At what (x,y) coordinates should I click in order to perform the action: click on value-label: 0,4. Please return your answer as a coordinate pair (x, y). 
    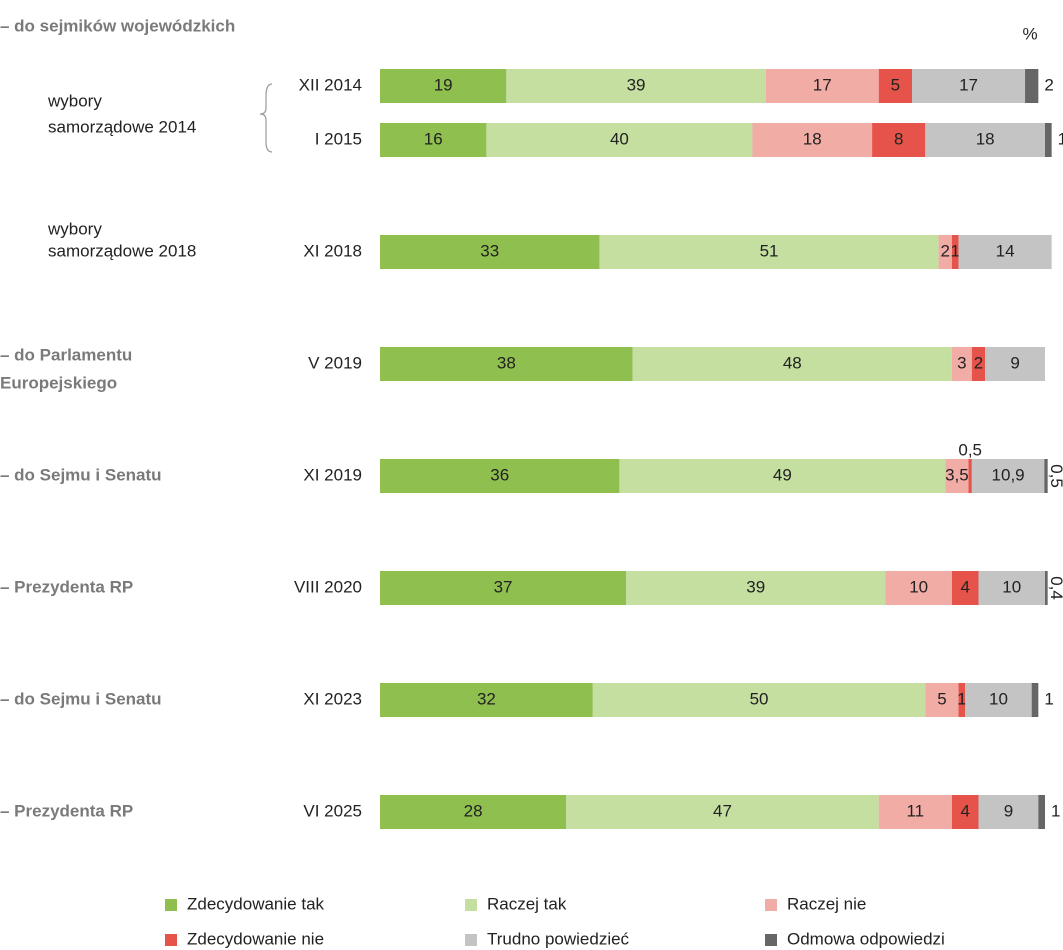
    Looking at the image, I should click on (1055, 588).